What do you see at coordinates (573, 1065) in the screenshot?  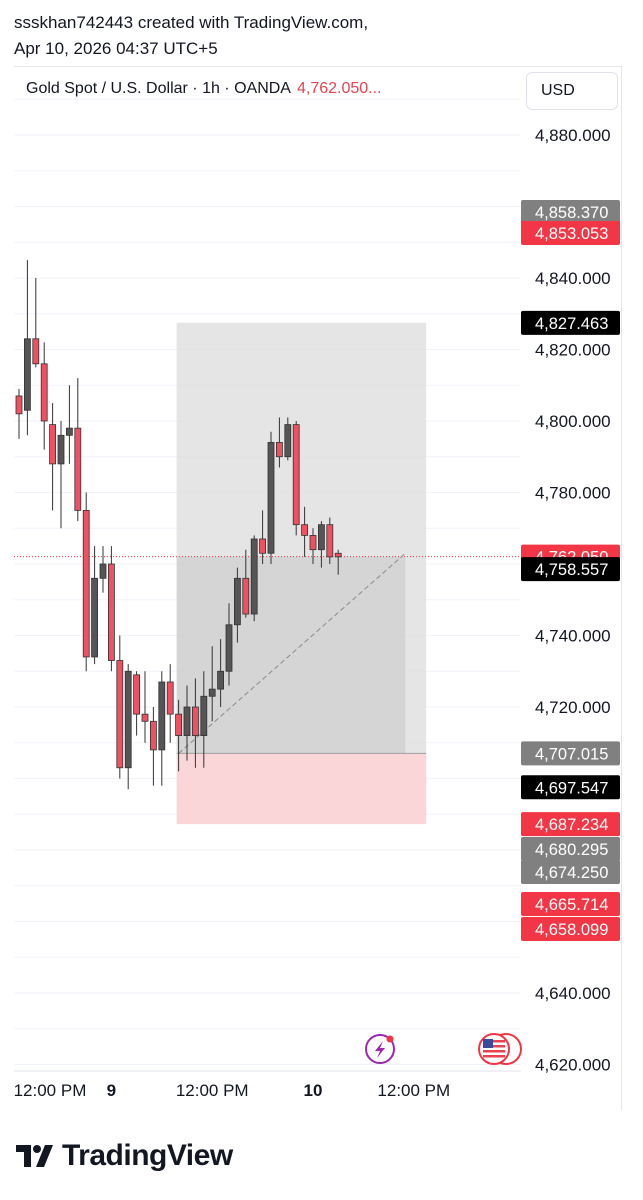 I see `y-tick-label: 4,620.000` at bounding box center [573, 1065].